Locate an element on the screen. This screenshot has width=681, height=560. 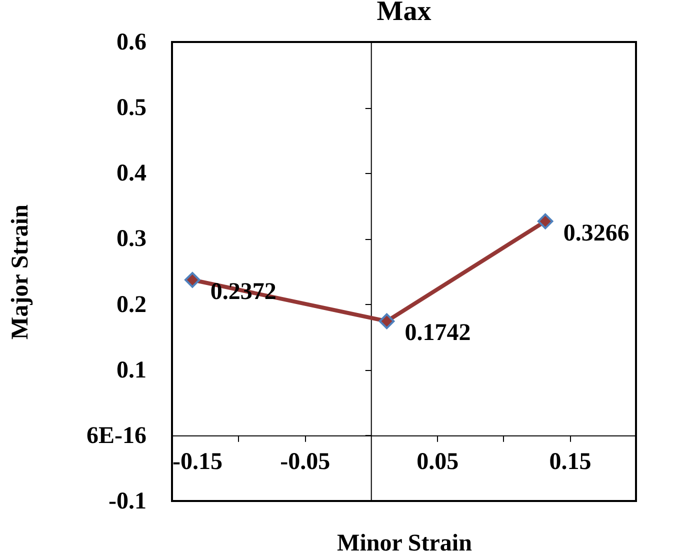
x-tick-label: 0.05 is located at coordinates (437, 461).